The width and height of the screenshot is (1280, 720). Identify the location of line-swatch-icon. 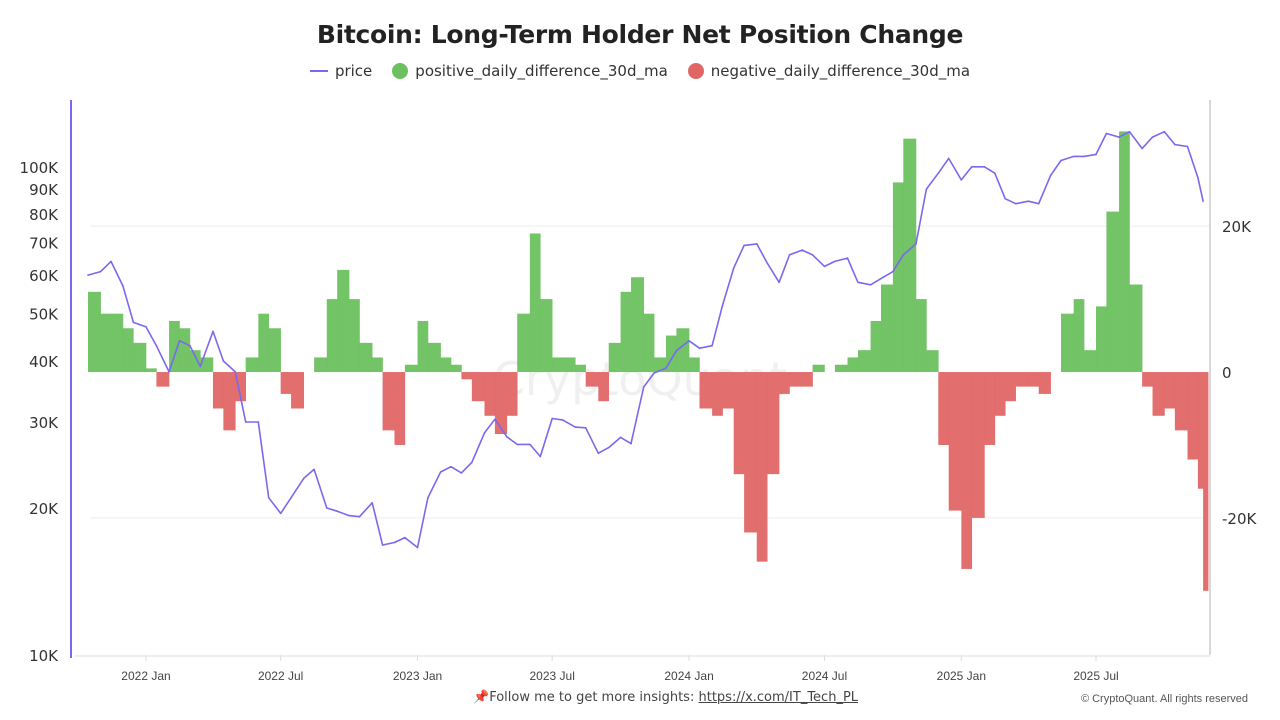
(318, 71).